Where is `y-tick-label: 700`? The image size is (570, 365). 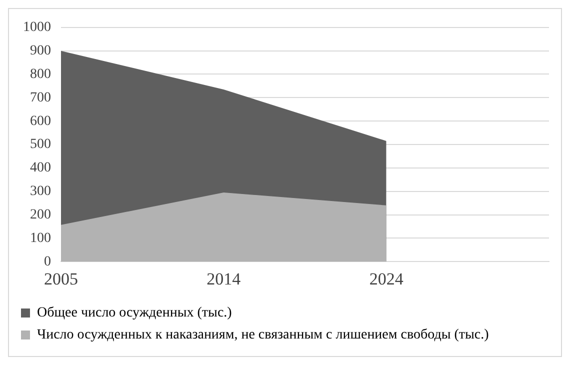
y-tick-label: 700 is located at coordinates (40, 98).